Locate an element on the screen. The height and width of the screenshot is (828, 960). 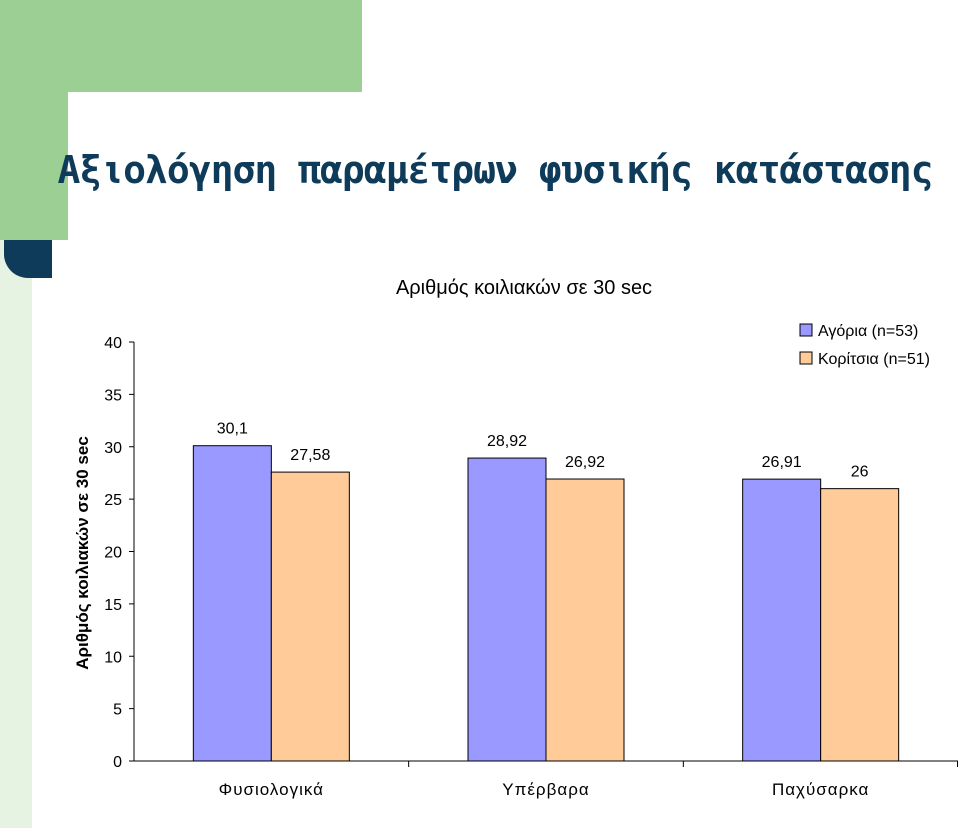
x-category-label: Υπέρβαρα is located at coordinates (545, 789).